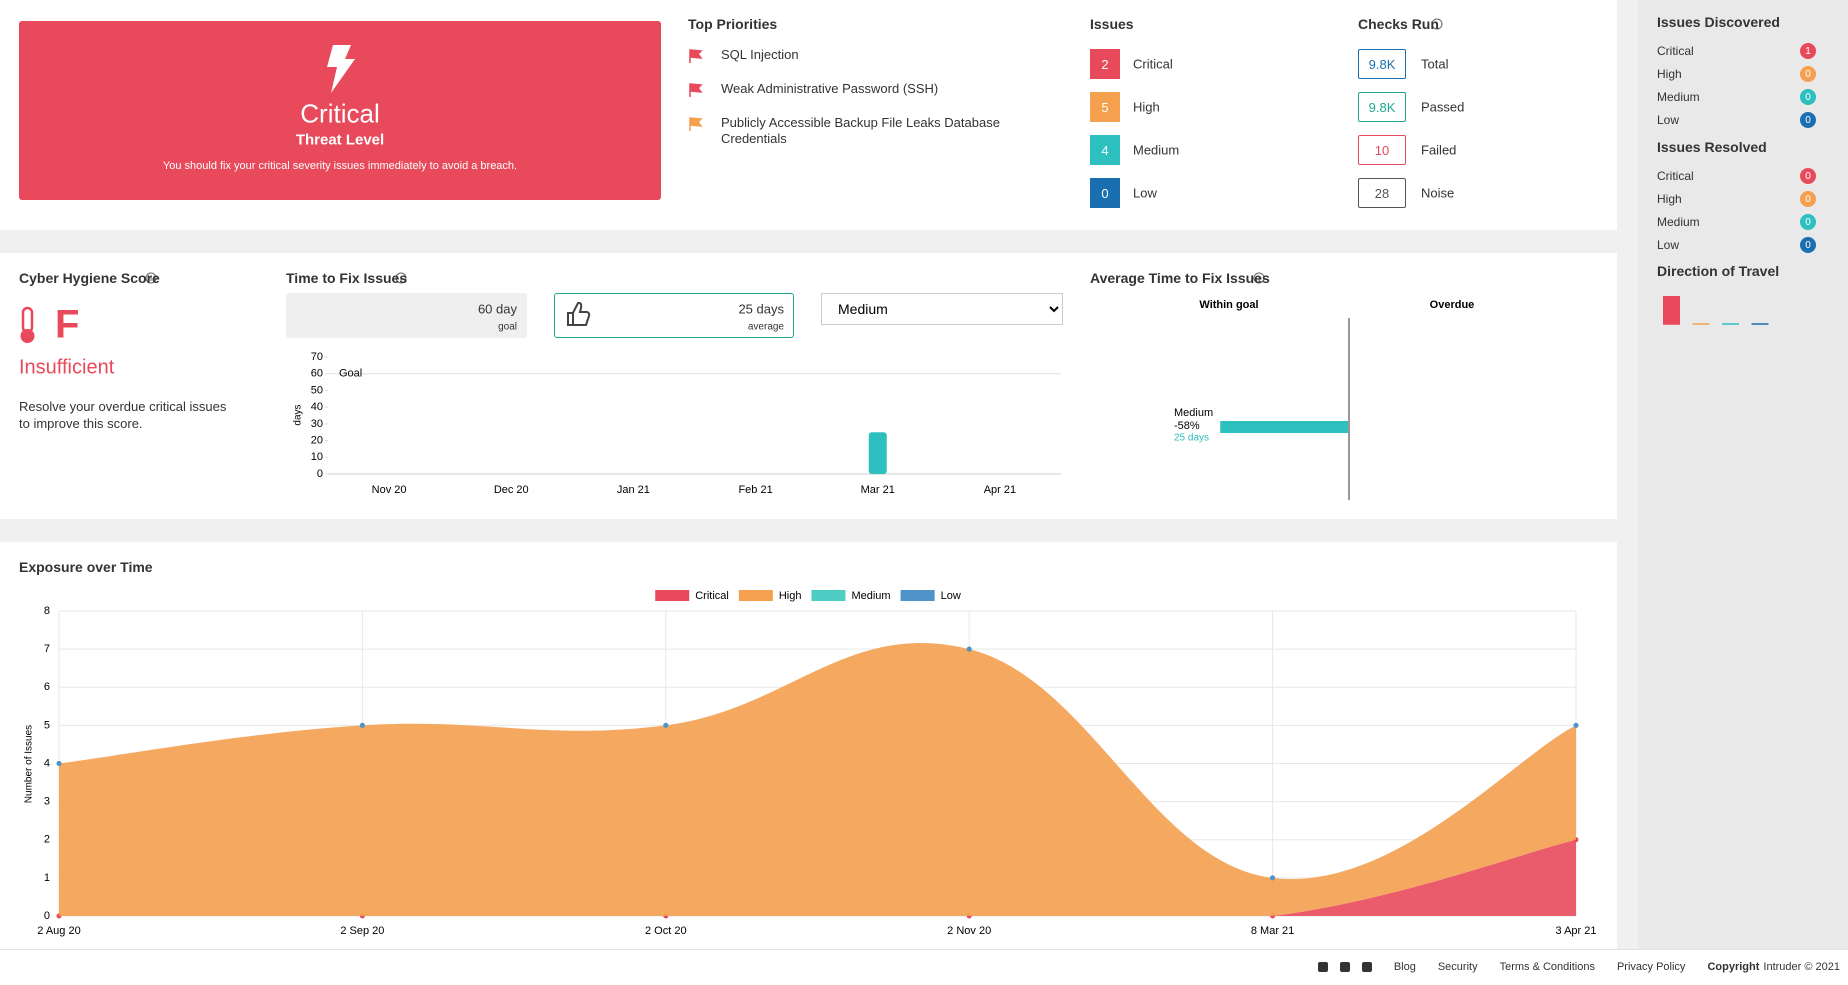 The width and height of the screenshot is (1848, 985). What do you see at coordinates (1382, 193) in the screenshot?
I see `check-value: 28` at bounding box center [1382, 193].